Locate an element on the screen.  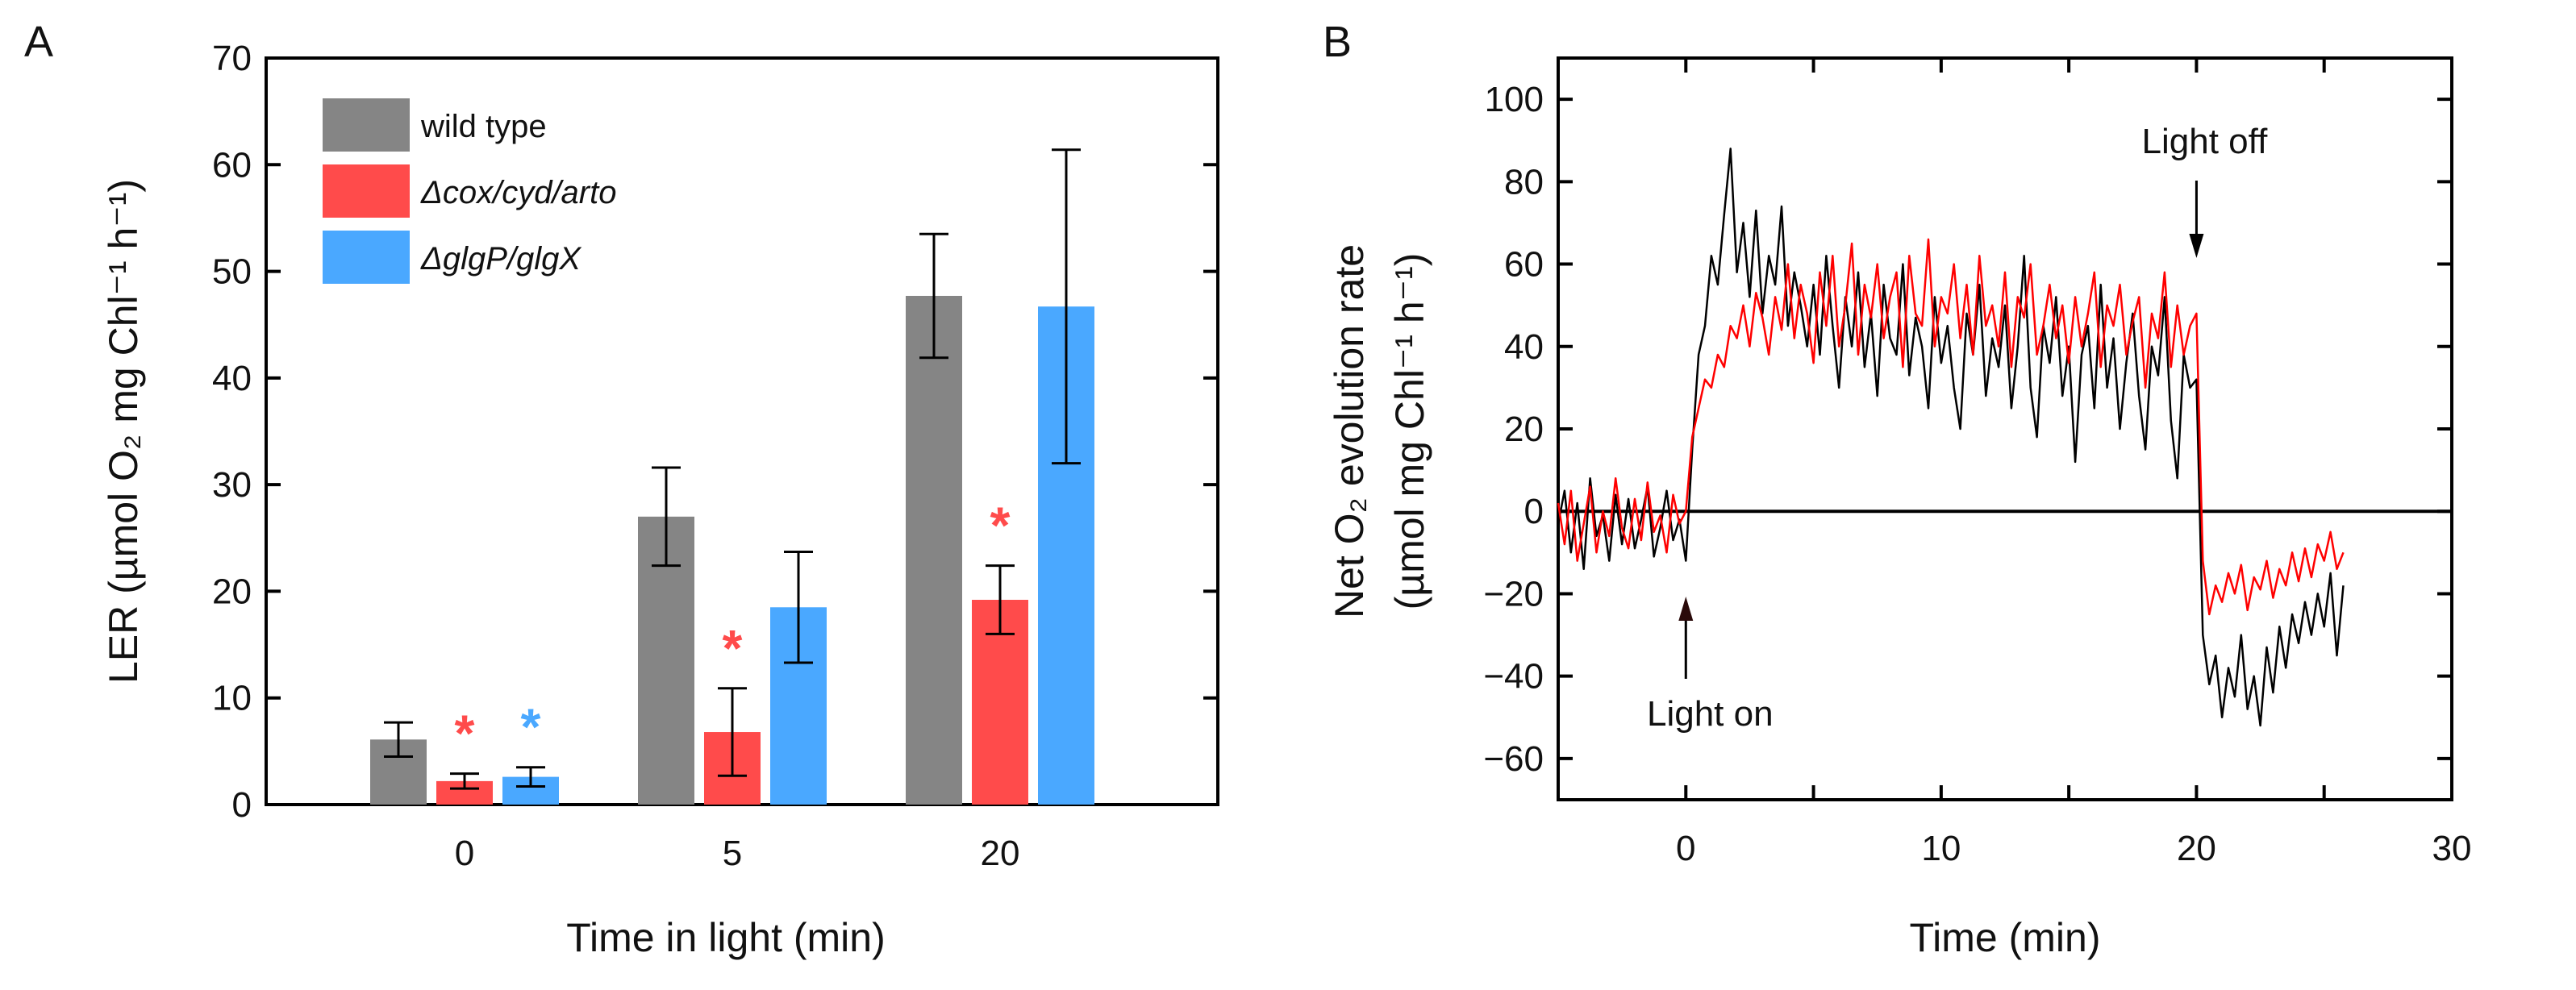
x-tick-label-b: 20 is located at coordinates (2196, 848).